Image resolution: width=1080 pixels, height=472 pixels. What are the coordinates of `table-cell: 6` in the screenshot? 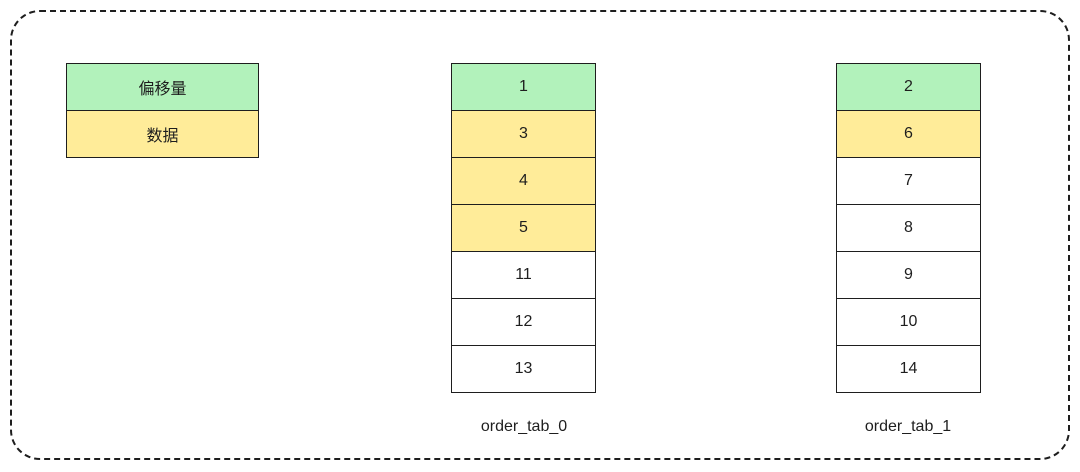 It's located at (908, 134).